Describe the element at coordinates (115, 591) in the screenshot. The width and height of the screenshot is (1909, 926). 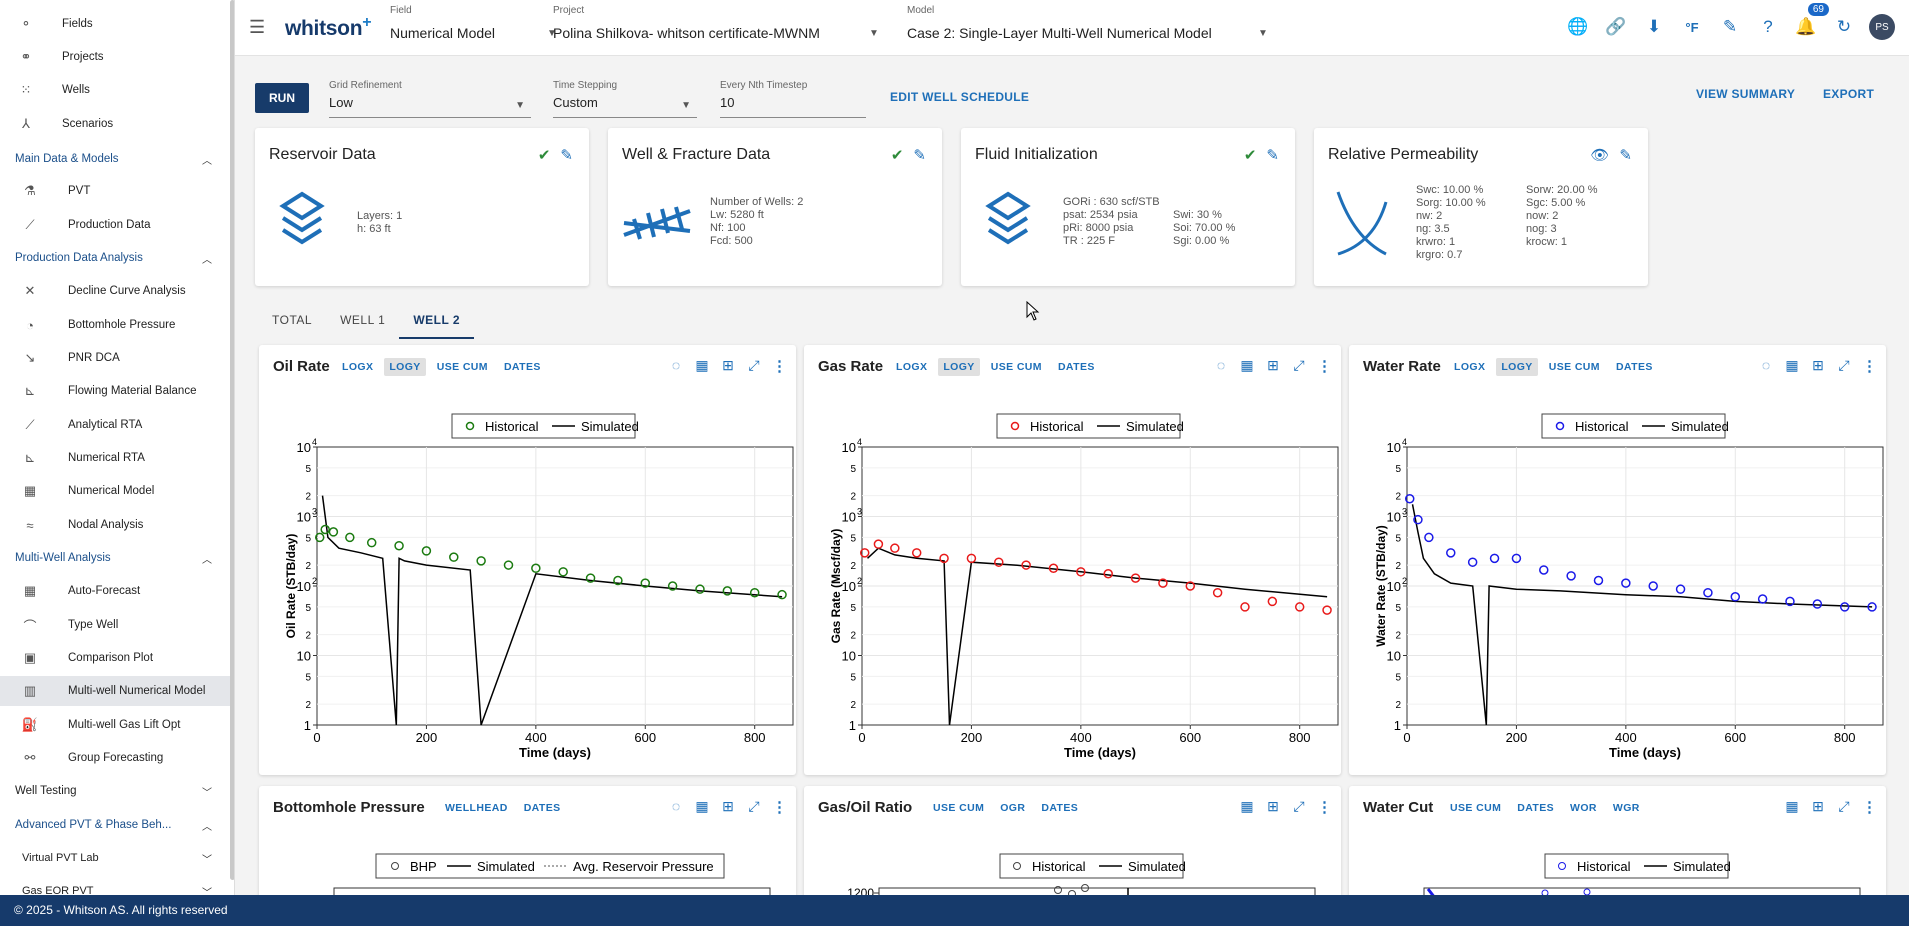
I see `sidebar-item-auto-forecast: ▦ Auto-Forecast` at that location.